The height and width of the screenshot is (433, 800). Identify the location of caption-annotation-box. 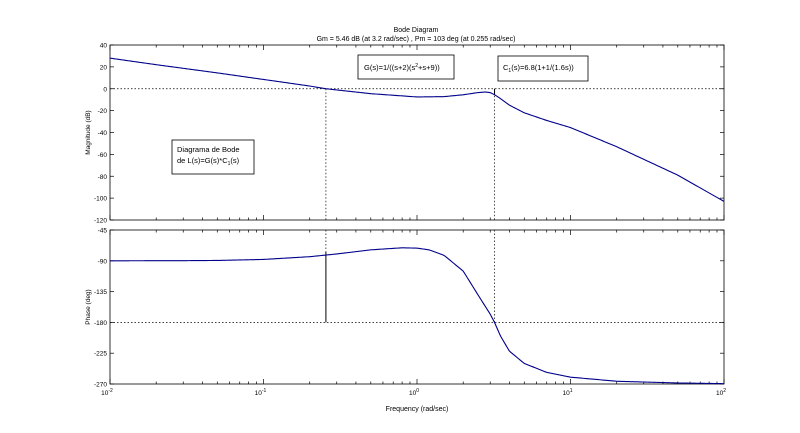
(213, 157).